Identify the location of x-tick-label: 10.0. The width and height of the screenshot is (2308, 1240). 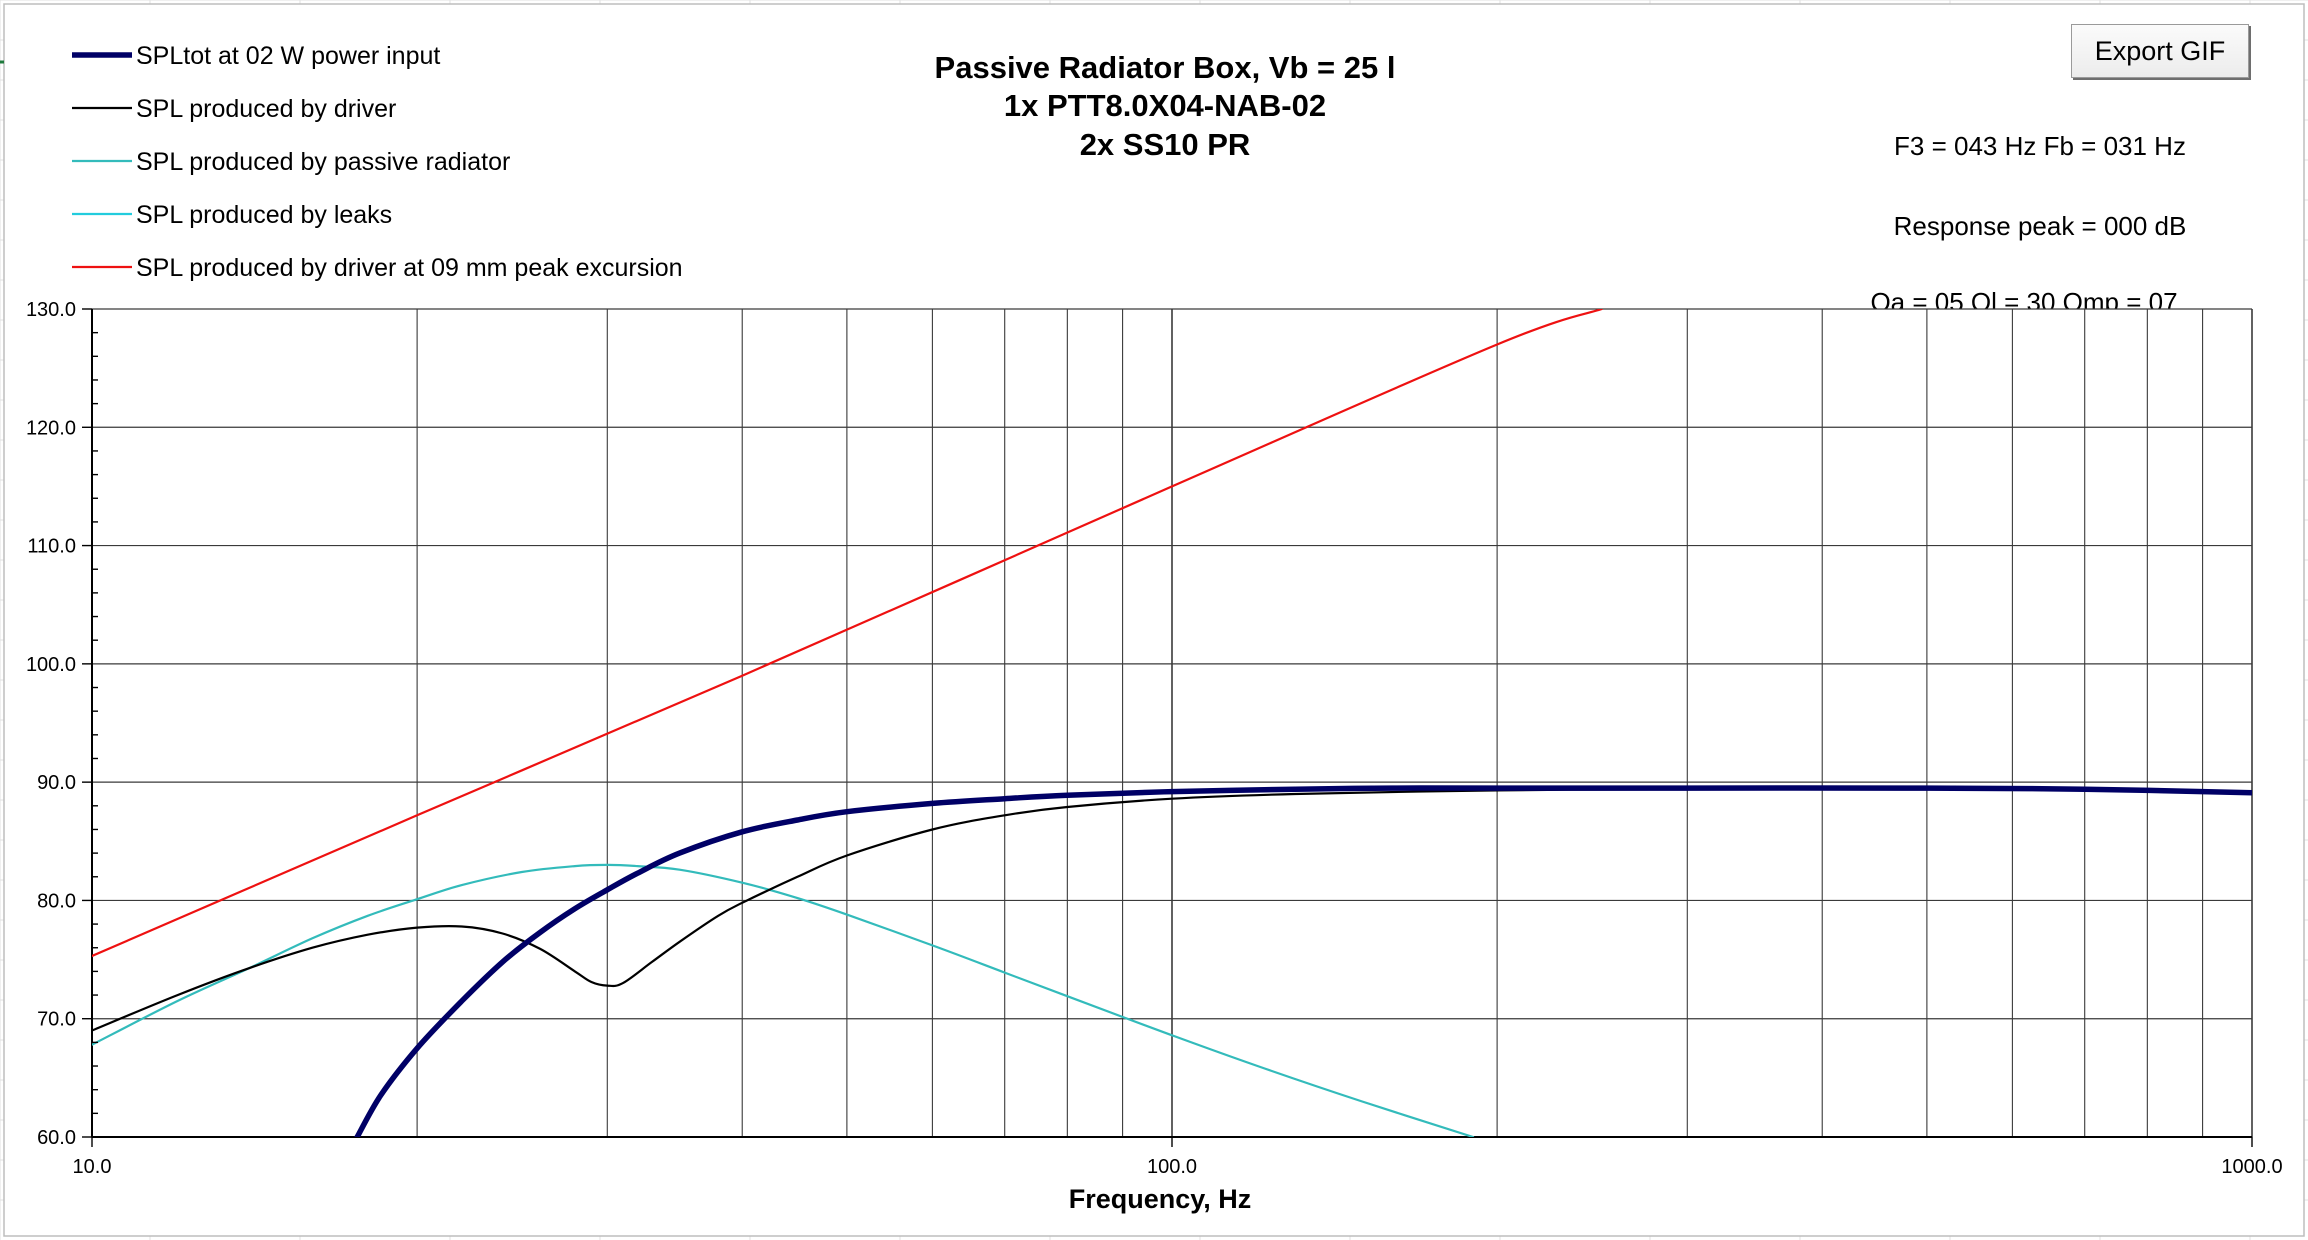
(92, 1167).